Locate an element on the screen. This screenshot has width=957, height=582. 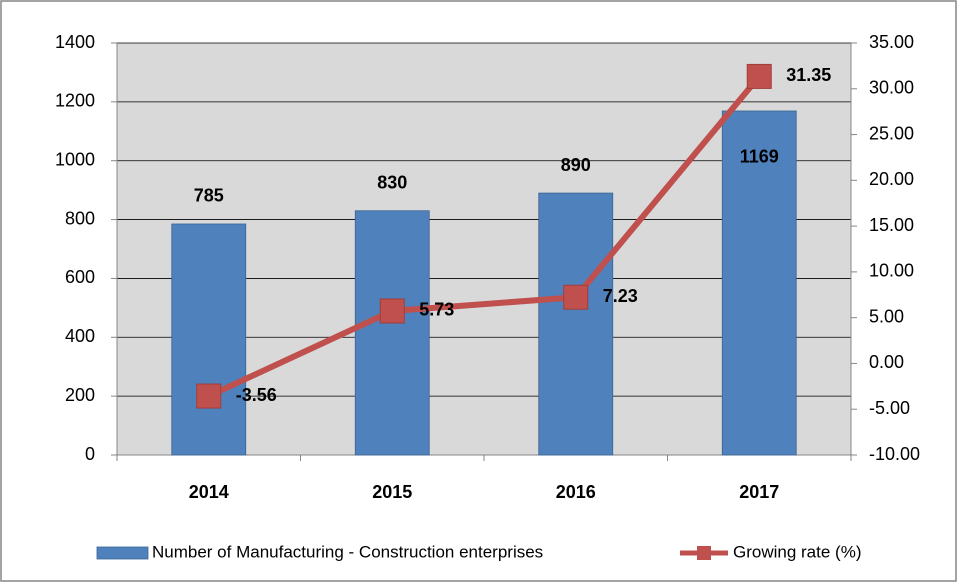
data-label: 1169 is located at coordinates (759, 157).